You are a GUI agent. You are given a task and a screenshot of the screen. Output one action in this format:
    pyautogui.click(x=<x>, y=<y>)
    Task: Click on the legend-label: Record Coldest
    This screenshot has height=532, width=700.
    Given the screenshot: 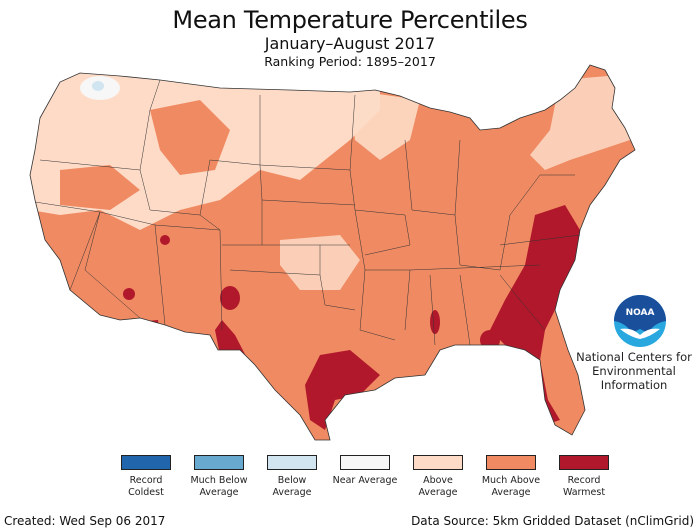 What is the action you would take?
    pyautogui.click(x=146, y=486)
    